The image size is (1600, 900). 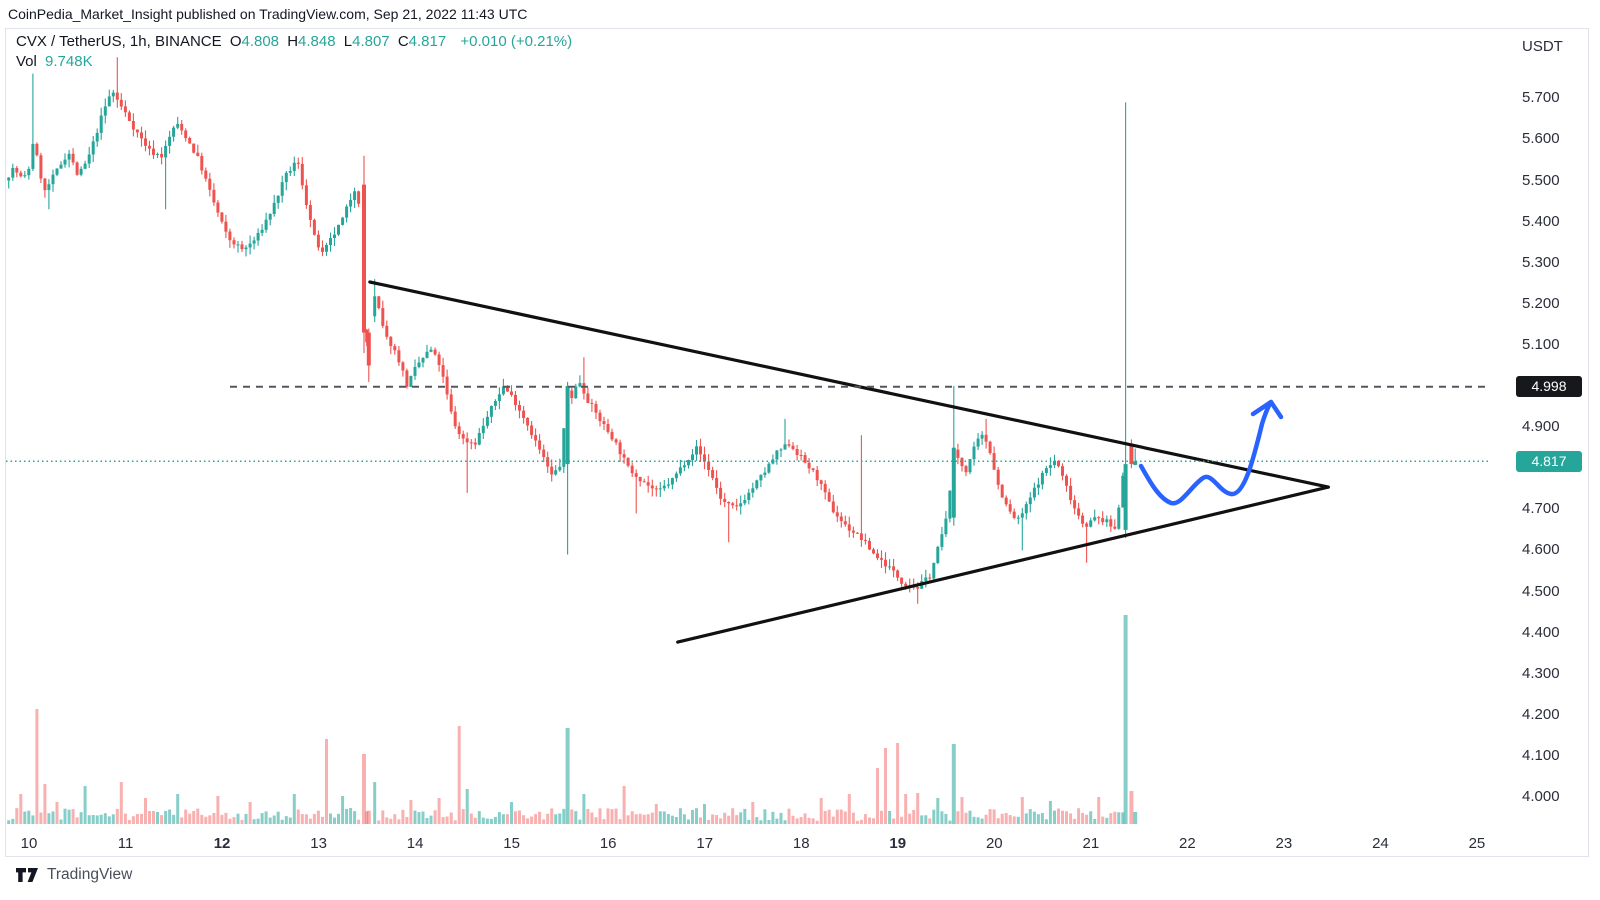 What do you see at coordinates (1541, 98) in the screenshot?
I see `price-axis-label: 5.700` at bounding box center [1541, 98].